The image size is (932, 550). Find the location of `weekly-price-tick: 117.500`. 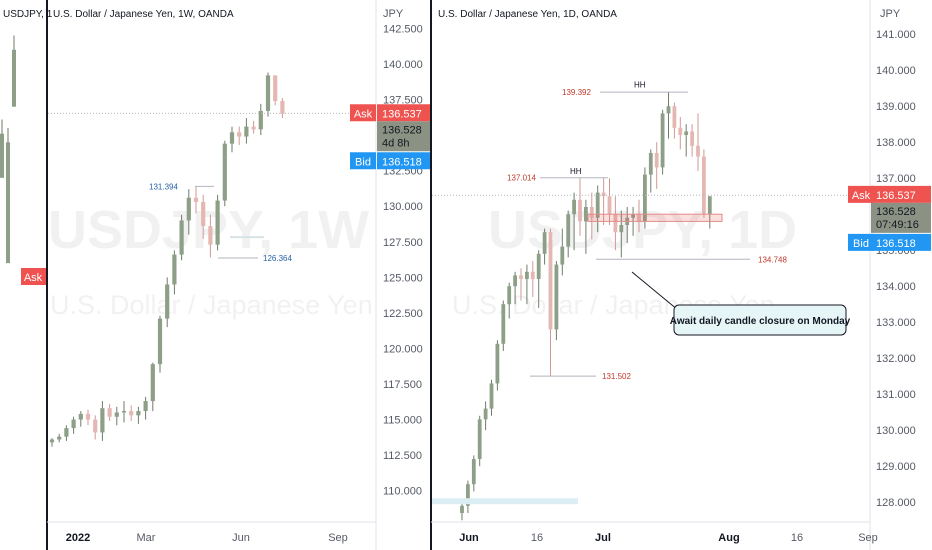

weekly-price-tick: 117.500 is located at coordinates (402, 385).